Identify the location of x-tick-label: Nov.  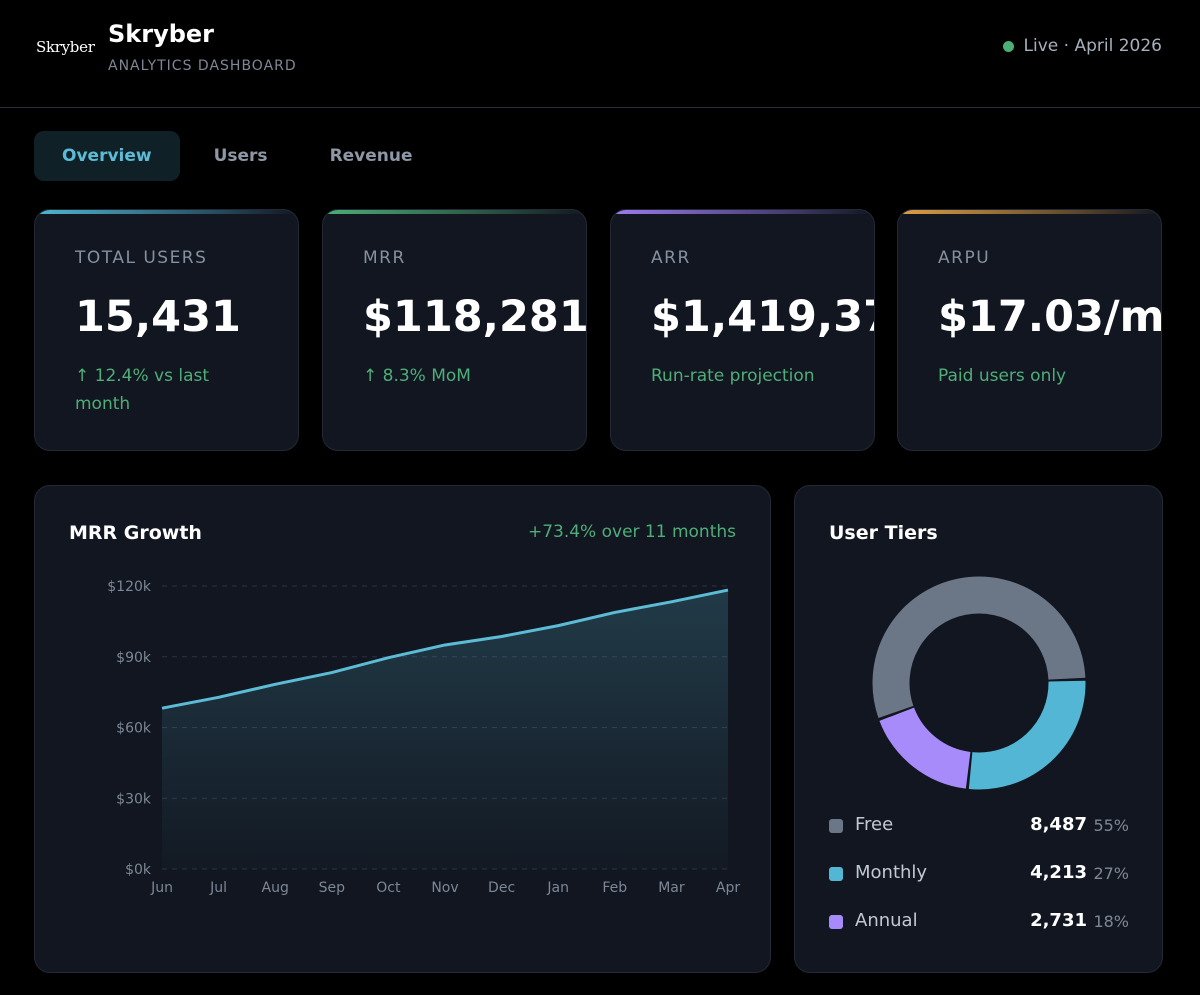
(444, 888).